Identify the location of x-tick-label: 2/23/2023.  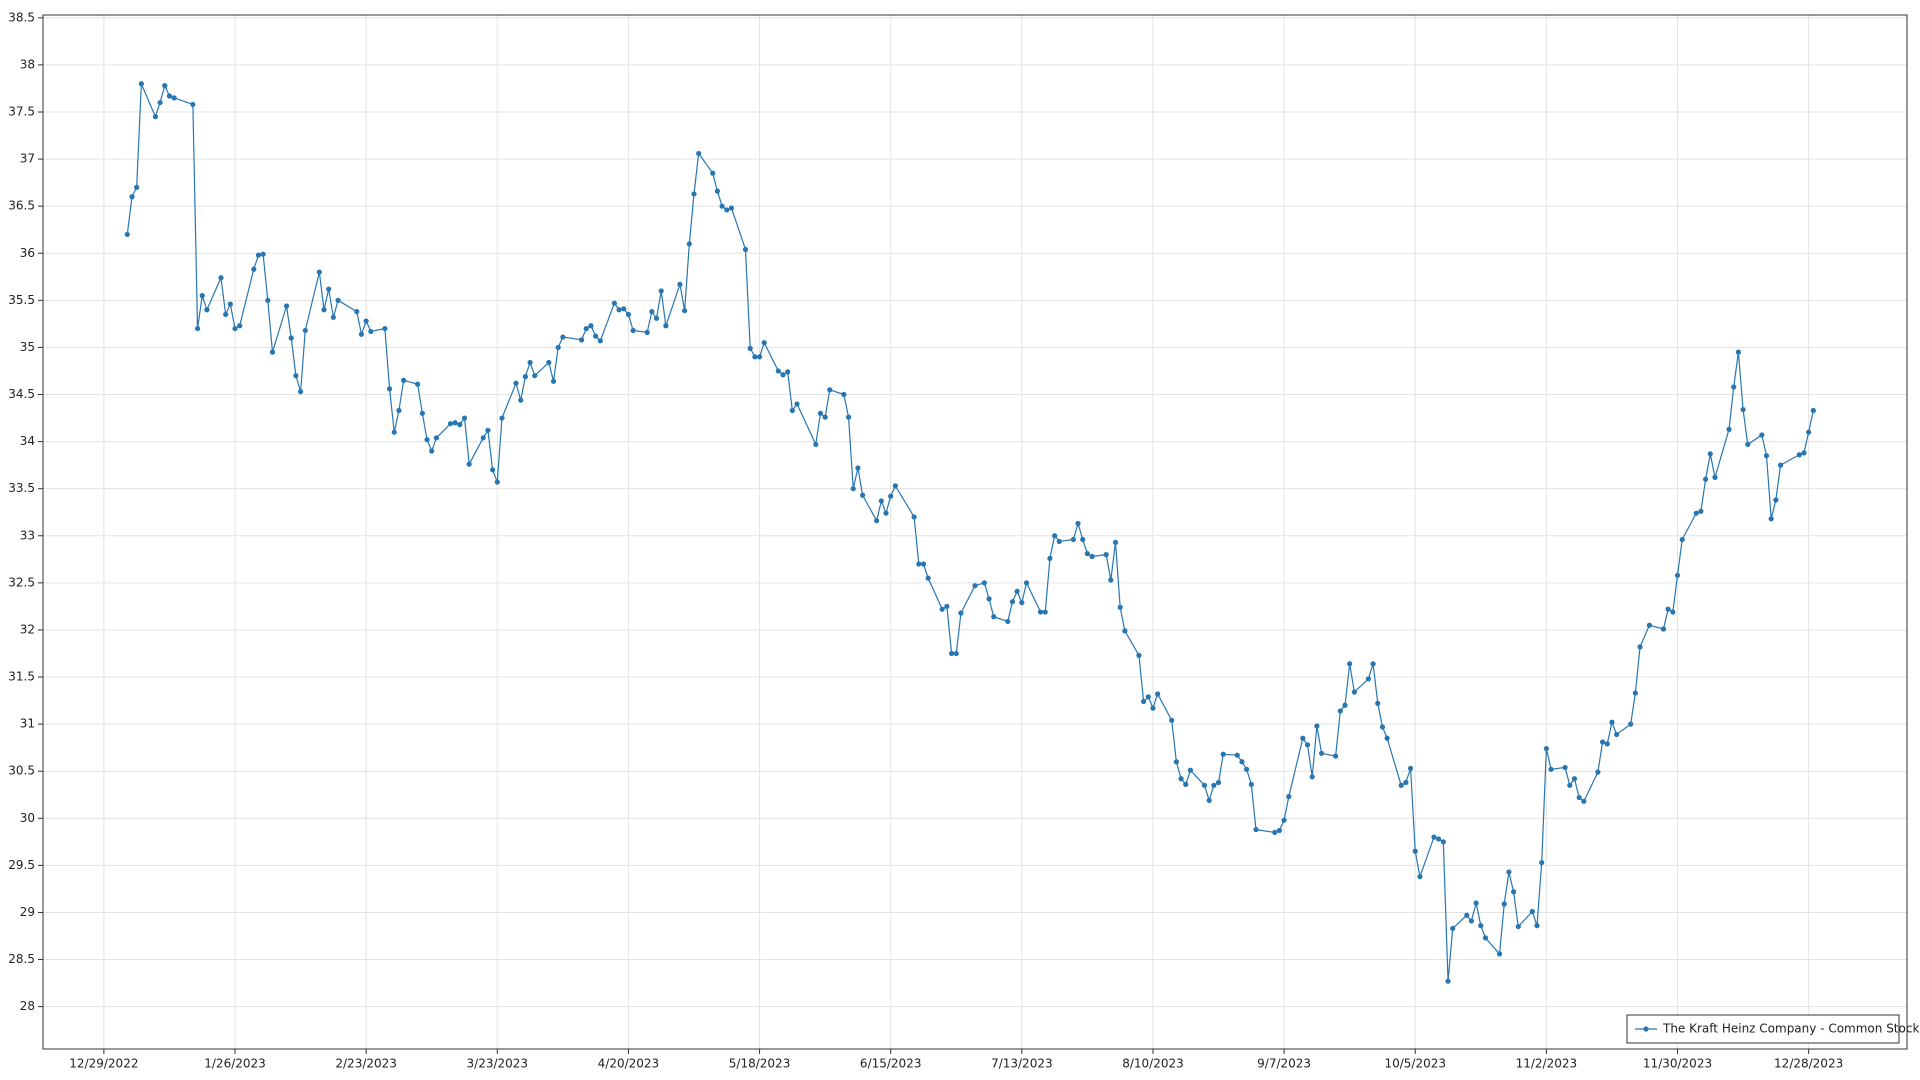
(366, 1064).